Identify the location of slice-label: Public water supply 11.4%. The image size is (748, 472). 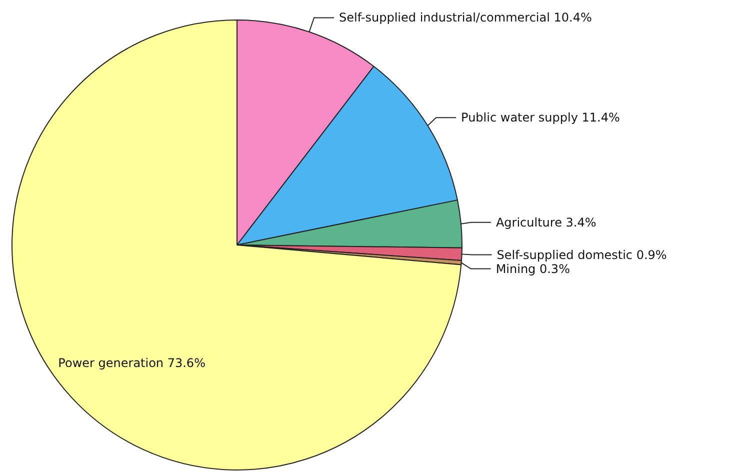
(540, 117).